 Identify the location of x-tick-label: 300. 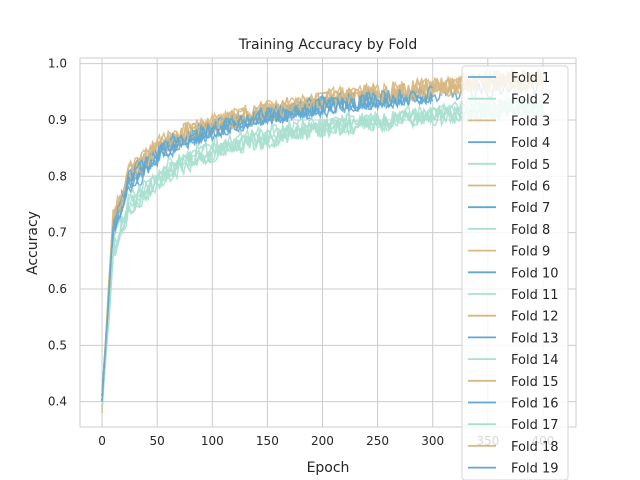
(432, 441).